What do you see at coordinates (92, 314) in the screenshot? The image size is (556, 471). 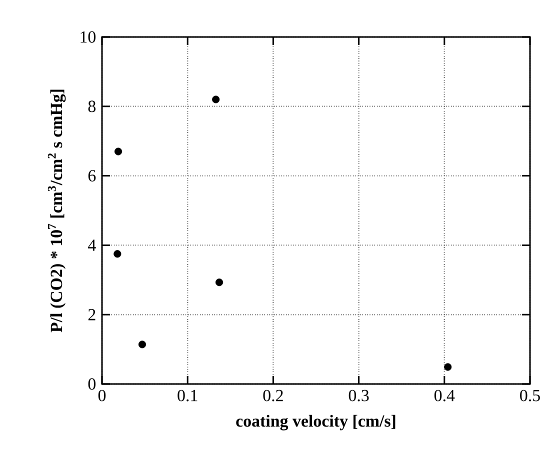 I see `y-tick-label: 2` at bounding box center [92, 314].